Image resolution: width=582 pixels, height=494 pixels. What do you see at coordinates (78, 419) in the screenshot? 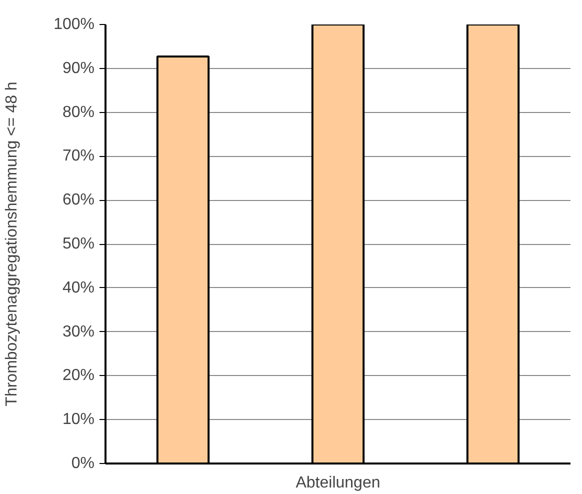
I see `y-tick-label: 10%` at bounding box center [78, 419].